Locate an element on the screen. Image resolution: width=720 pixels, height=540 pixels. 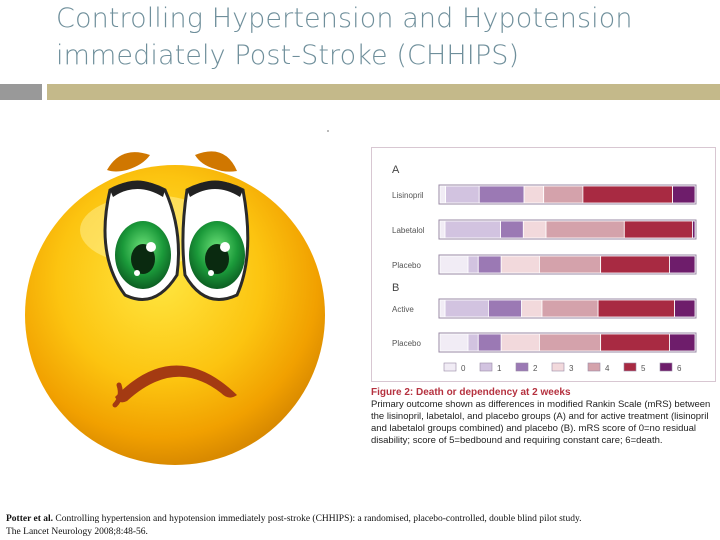
citation-journal: The Lancet Neurology 2008;8:48-56. is located at coordinates (77, 531).